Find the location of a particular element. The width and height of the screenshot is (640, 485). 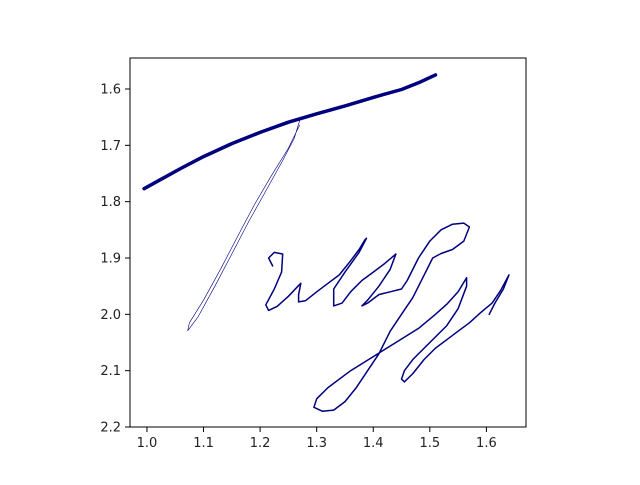

y-tick-label: 1.6 is located at coordinates (110, 89).